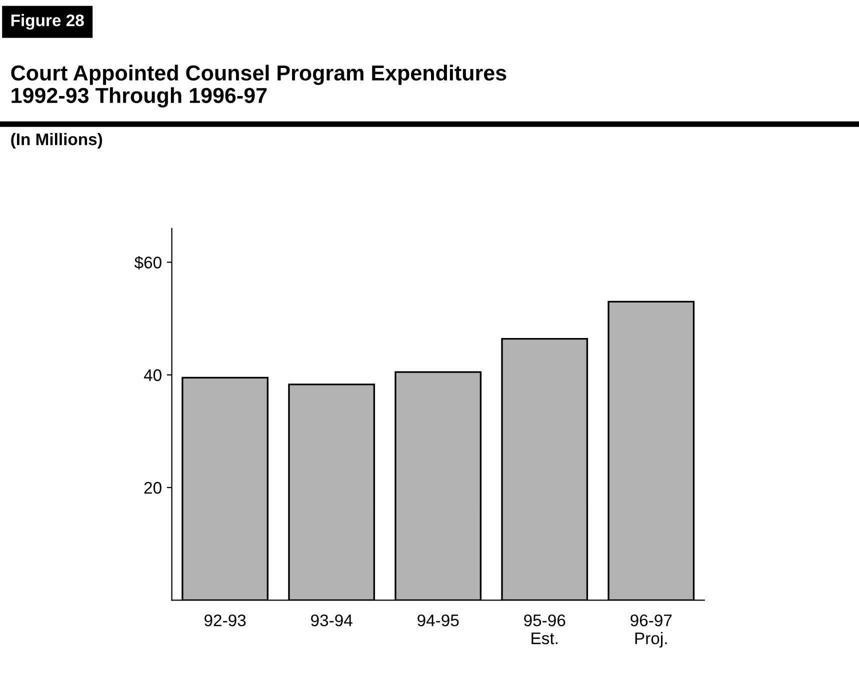  I want to click on y-tick-label: 40, so click(153, 375).